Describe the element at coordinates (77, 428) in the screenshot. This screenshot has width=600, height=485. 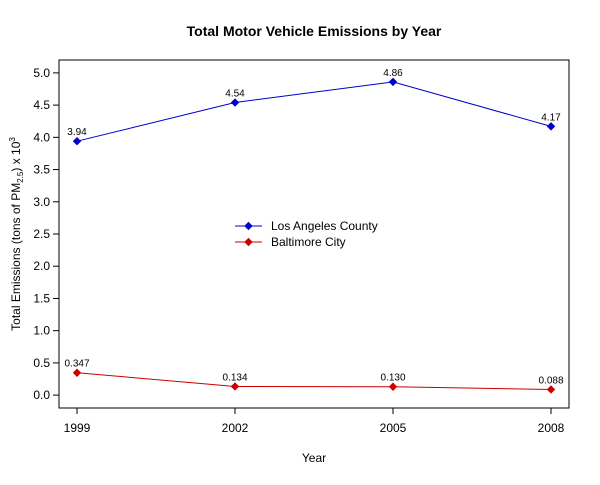
I see `x-tick-label: 1999` at that location.